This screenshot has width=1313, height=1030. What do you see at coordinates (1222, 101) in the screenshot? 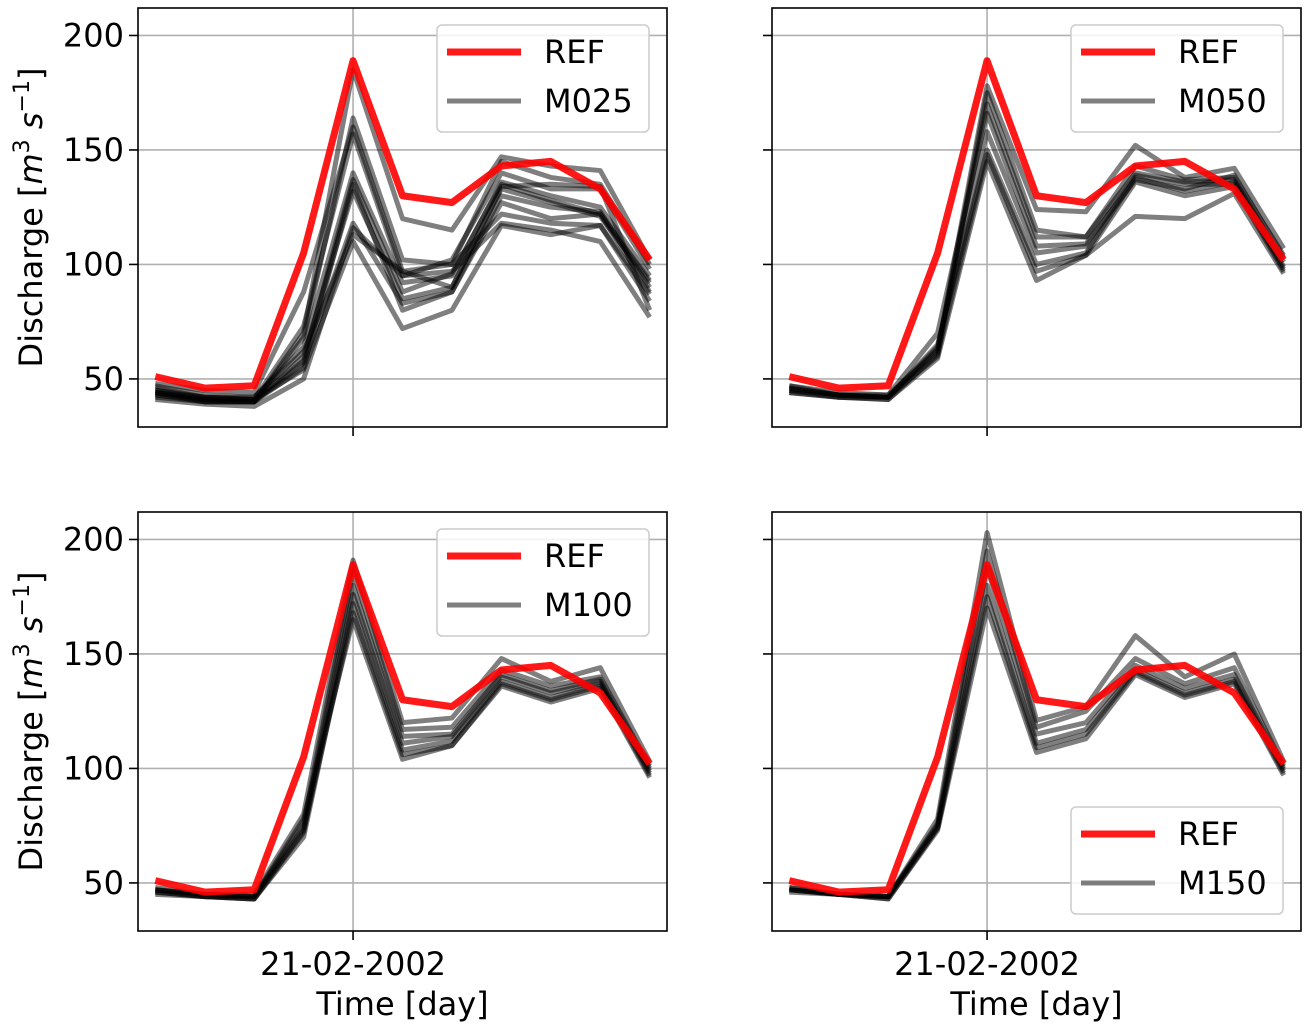
I see `legend-member-label: M050` at bounding box center [1222, 101].